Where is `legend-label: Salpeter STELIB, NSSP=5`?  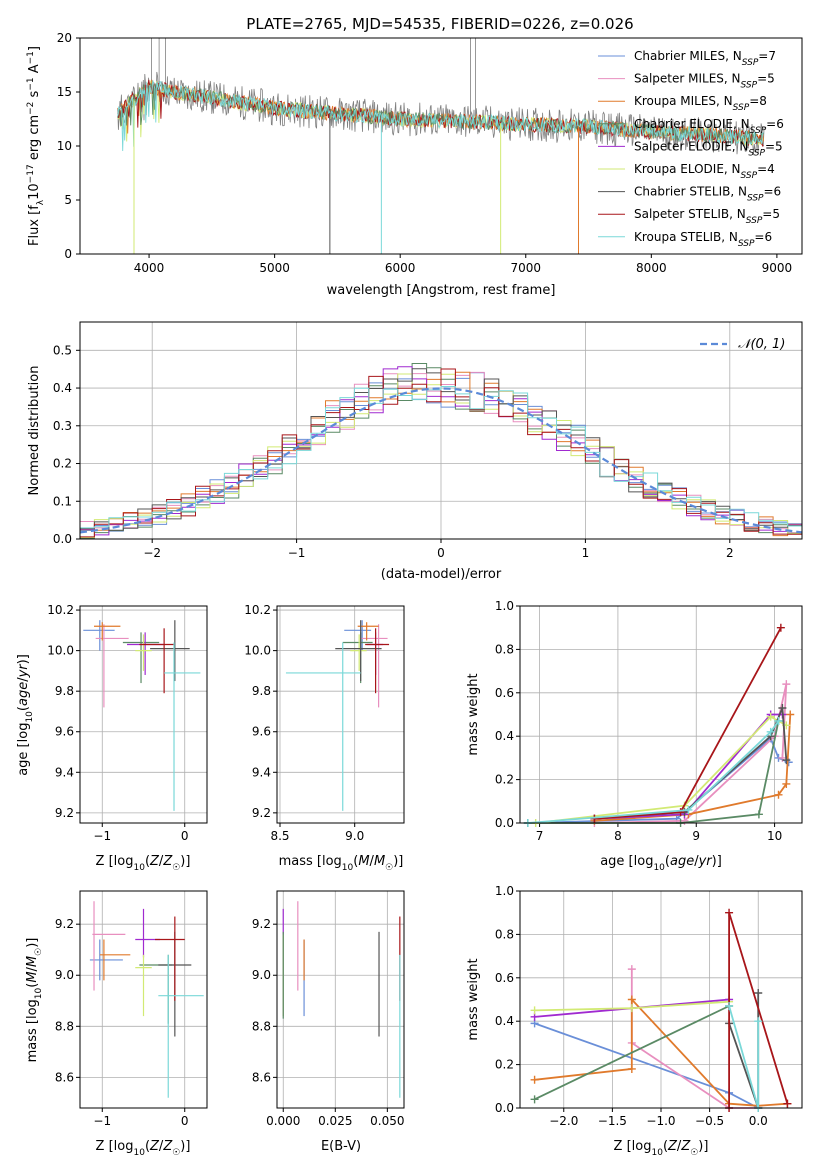 legend-label: Salpeter STELIB, NSSP=5 is located at coordinates (707, 216).